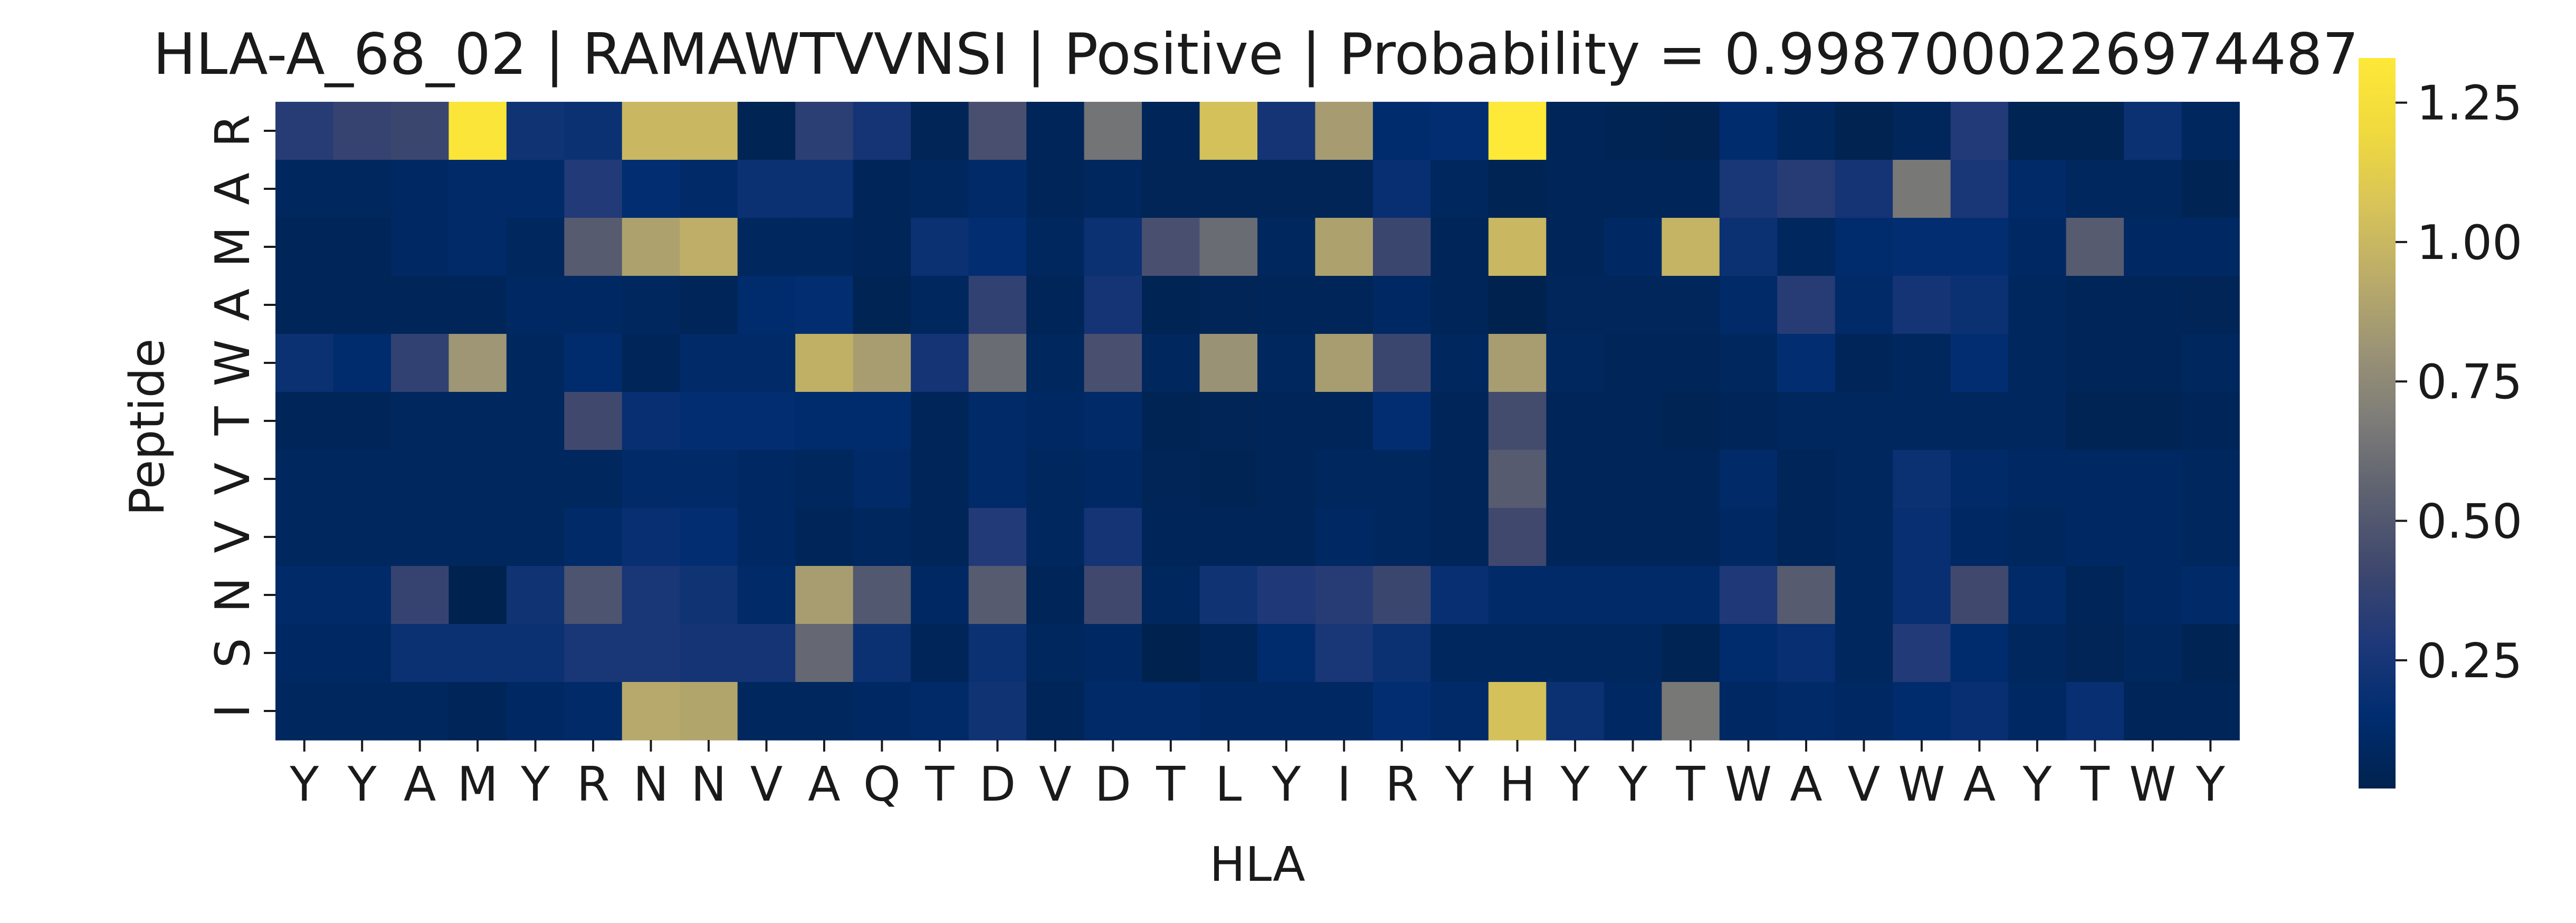 The height and width of the screenshot is (923, 2576). Describe the element at coordinates (233, 364) in the screenshot. I see `y-tick-label: W` at that location.